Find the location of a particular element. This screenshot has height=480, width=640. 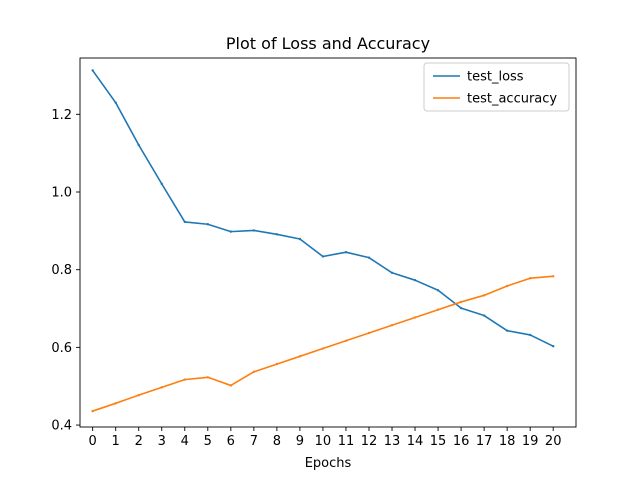

x-tick-label: 2 is located at coordinates (139, 441).